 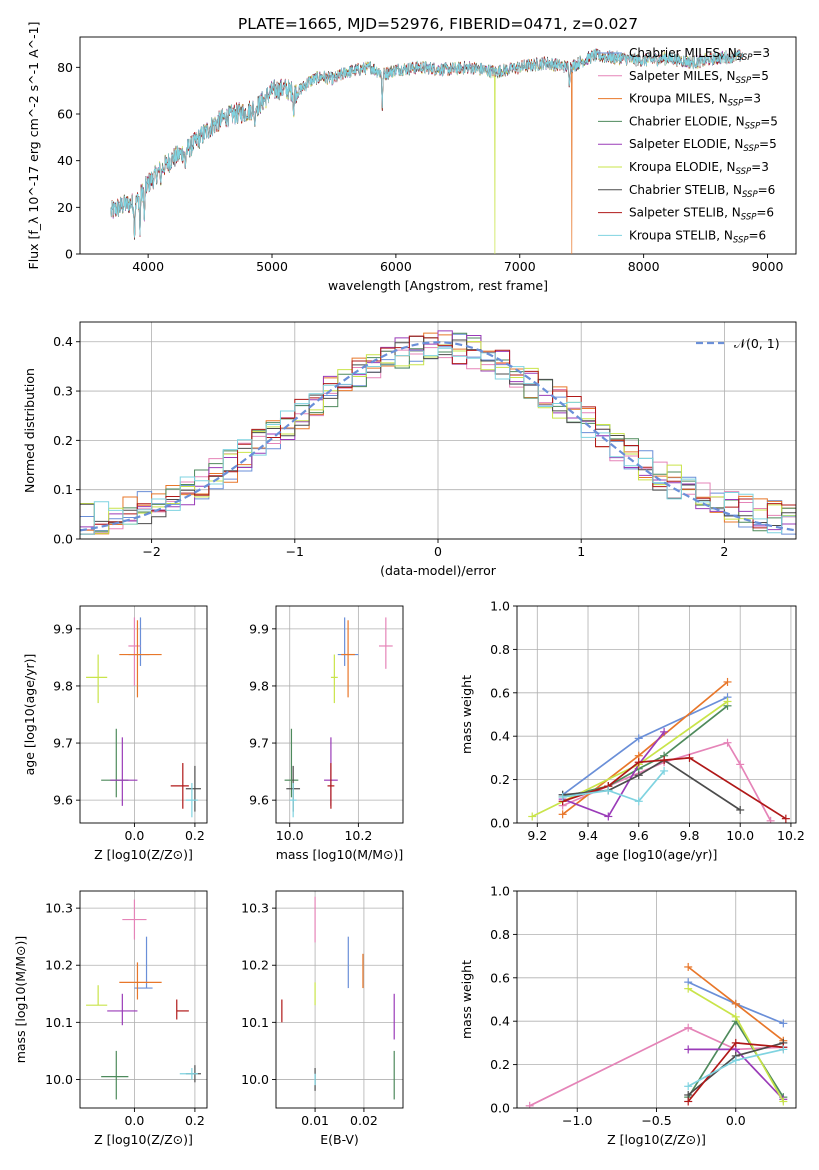 I want to click on x-axis-label: E(B-V), so click(x=339, y=1139).